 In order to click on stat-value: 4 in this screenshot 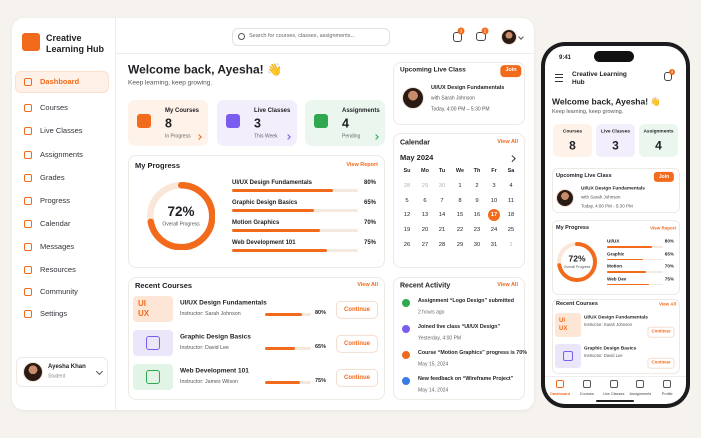, I will do `click(345, 123)`.